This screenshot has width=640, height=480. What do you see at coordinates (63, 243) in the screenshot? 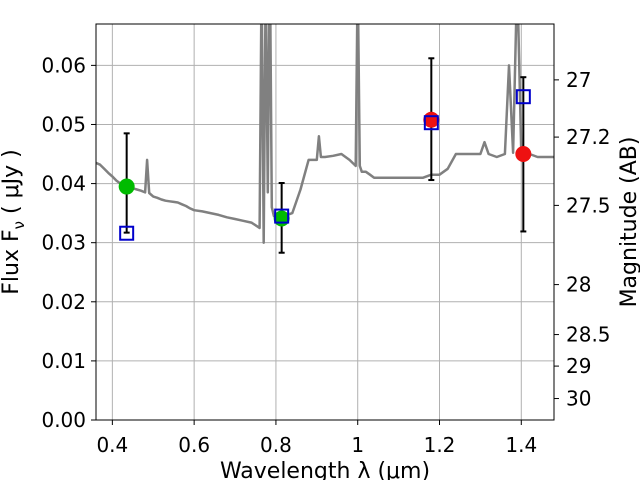
I see `y-tick-label: 0.03` at bounding box center [63, 243].